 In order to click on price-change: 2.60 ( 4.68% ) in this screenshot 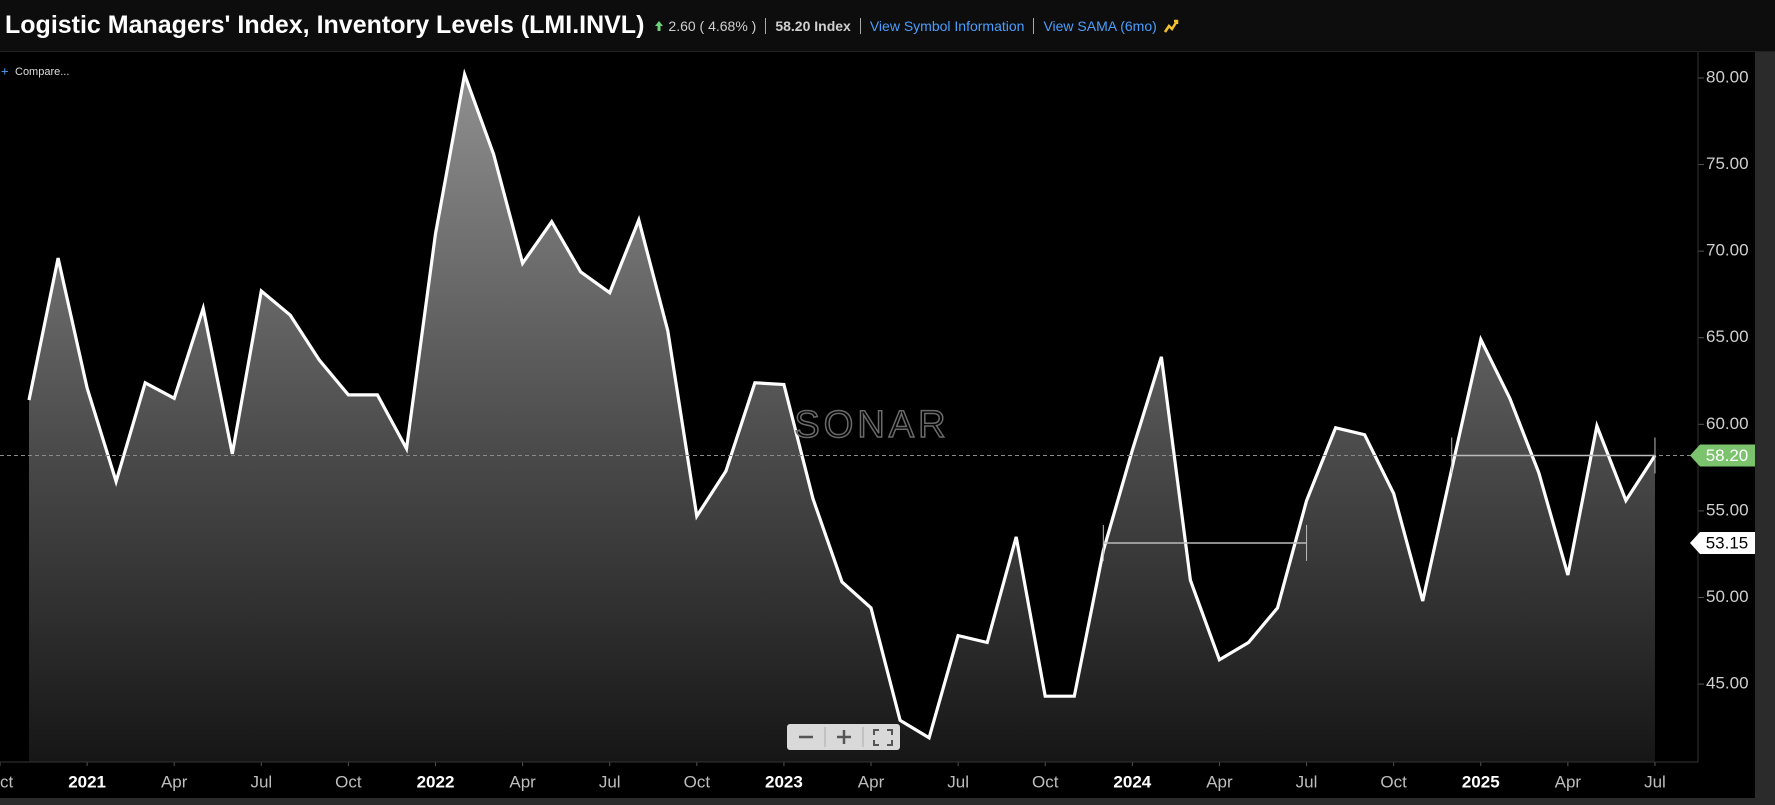, I will do `click(712, 25)`.